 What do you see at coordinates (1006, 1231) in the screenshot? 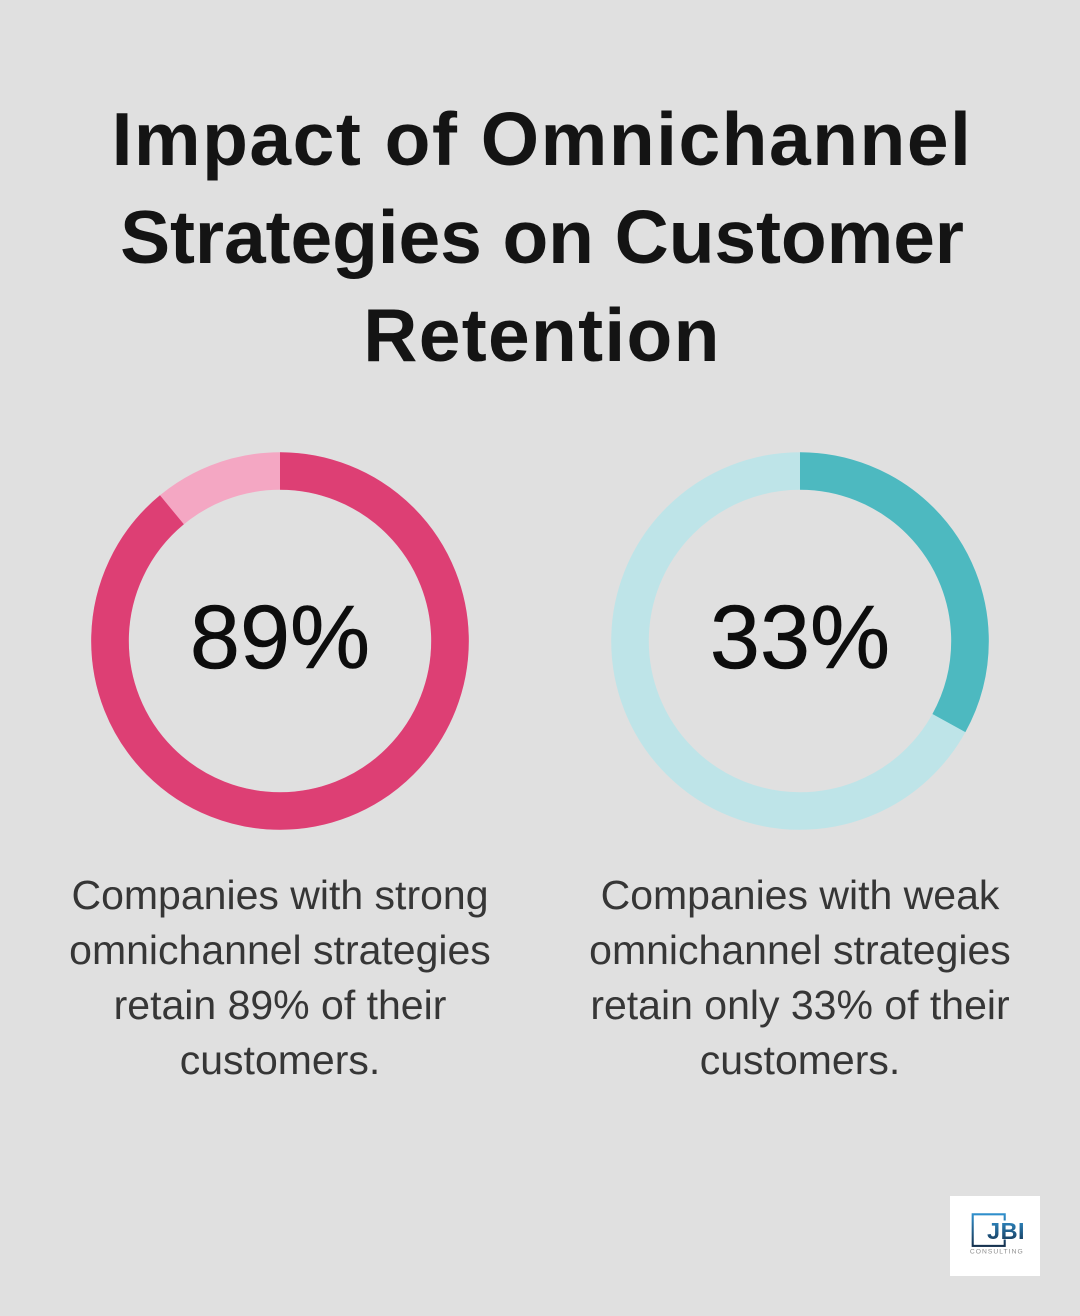
I see `svg-text: JBI` at bounding box center [1006, 1231].